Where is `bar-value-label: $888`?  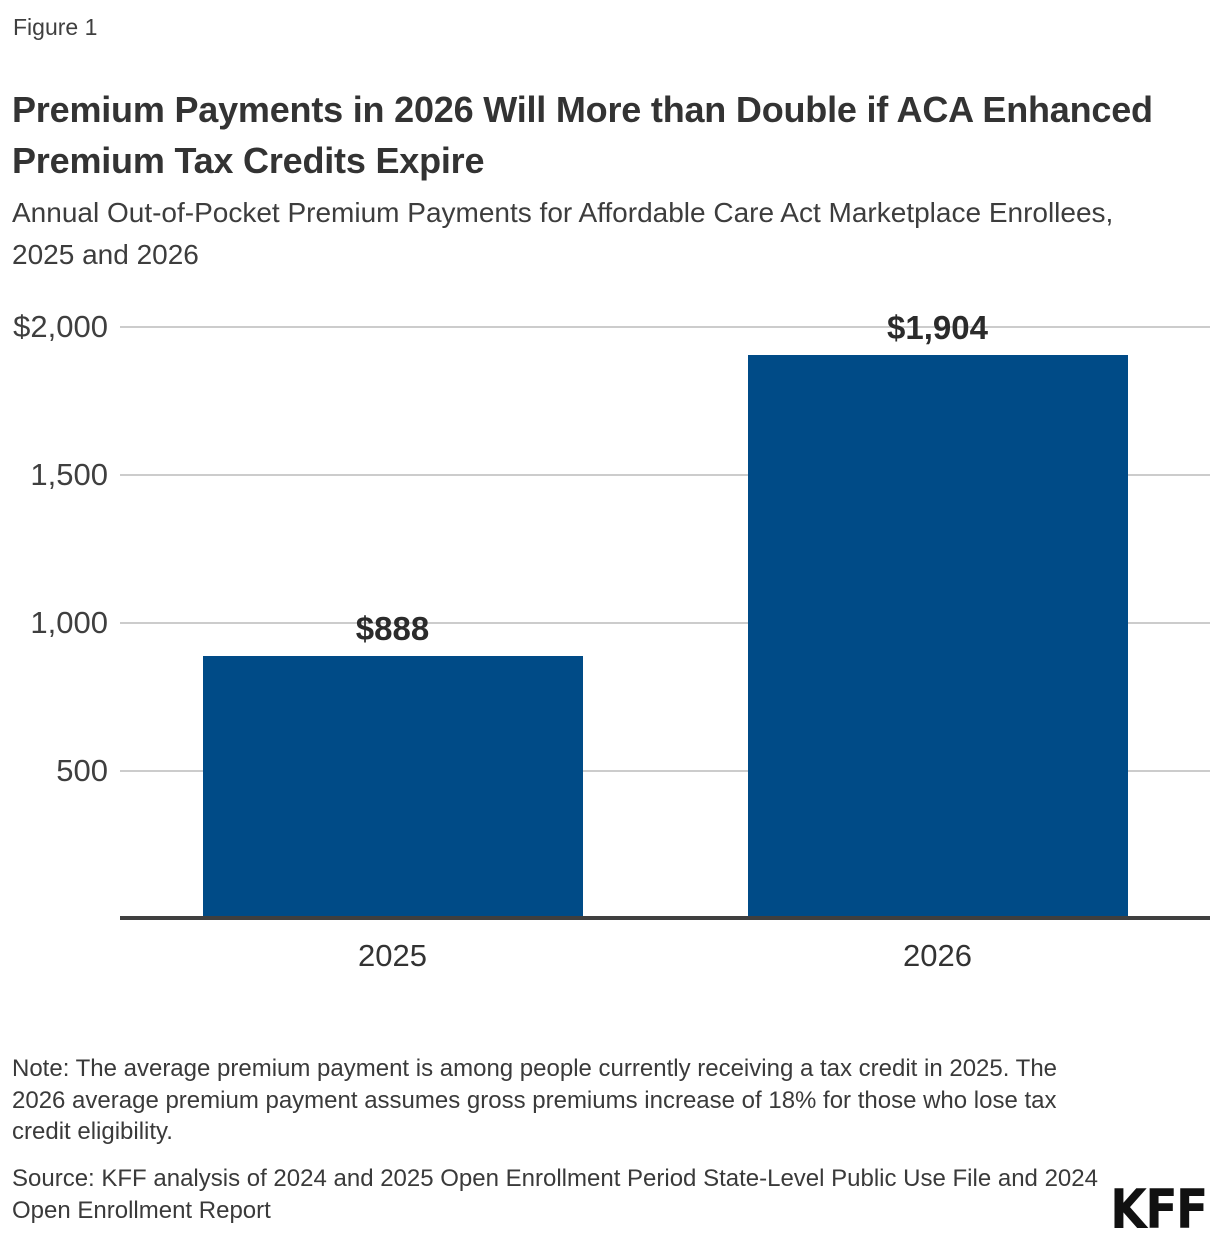
bar-value-label: $888 is located at coordinates (392, 629).